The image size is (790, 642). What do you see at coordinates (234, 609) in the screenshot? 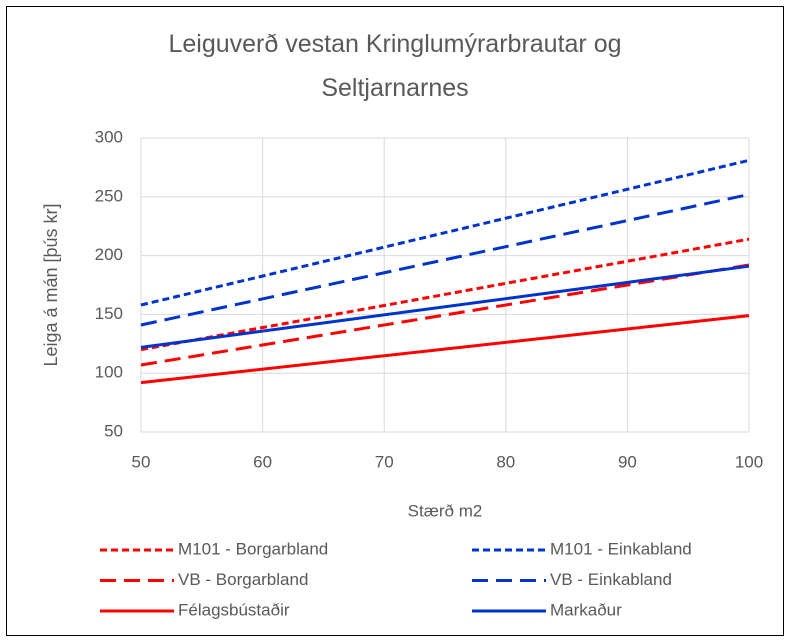
I see `legend-label: Félagsbústaðir` at bounding box center [234, 609].